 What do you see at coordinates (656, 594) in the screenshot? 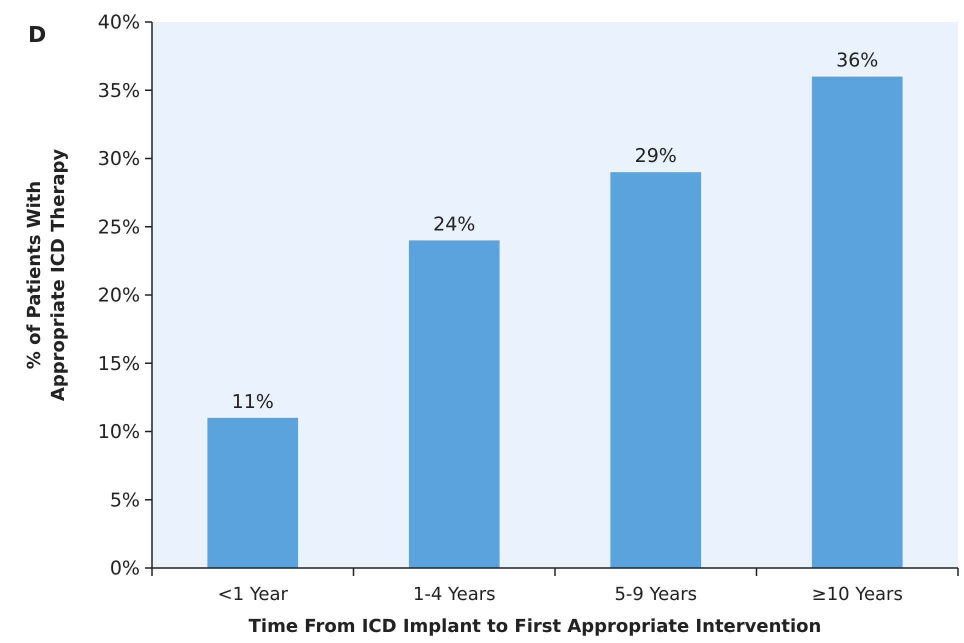
I see `x-tick-label: 5-9 Years` at bounding box center [656, 594].